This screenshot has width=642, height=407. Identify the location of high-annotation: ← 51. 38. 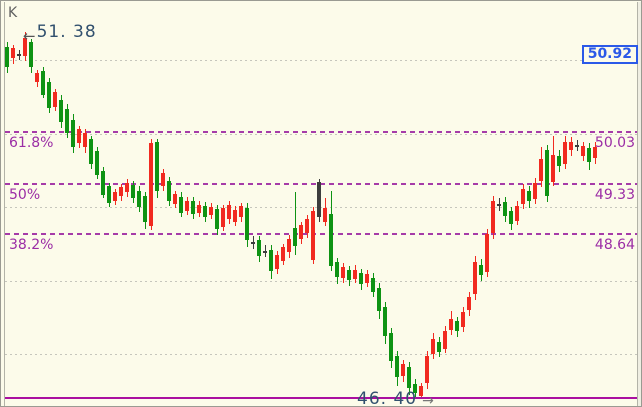
(60, 33).